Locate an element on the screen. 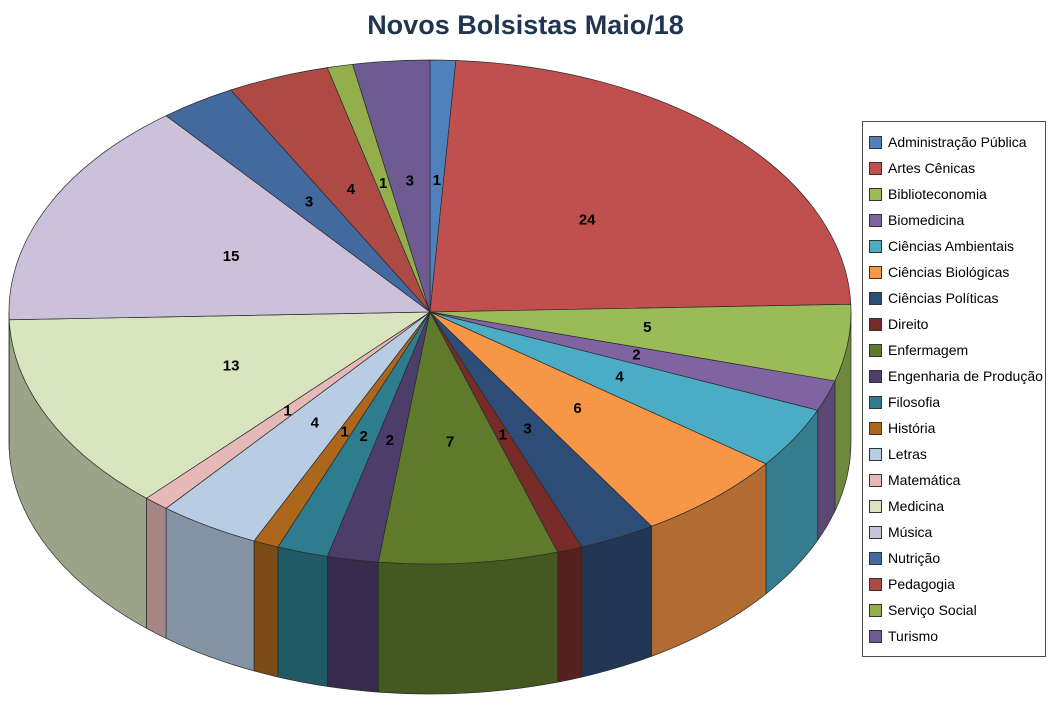  legend-item: Música is located at coordinates (955, 532).